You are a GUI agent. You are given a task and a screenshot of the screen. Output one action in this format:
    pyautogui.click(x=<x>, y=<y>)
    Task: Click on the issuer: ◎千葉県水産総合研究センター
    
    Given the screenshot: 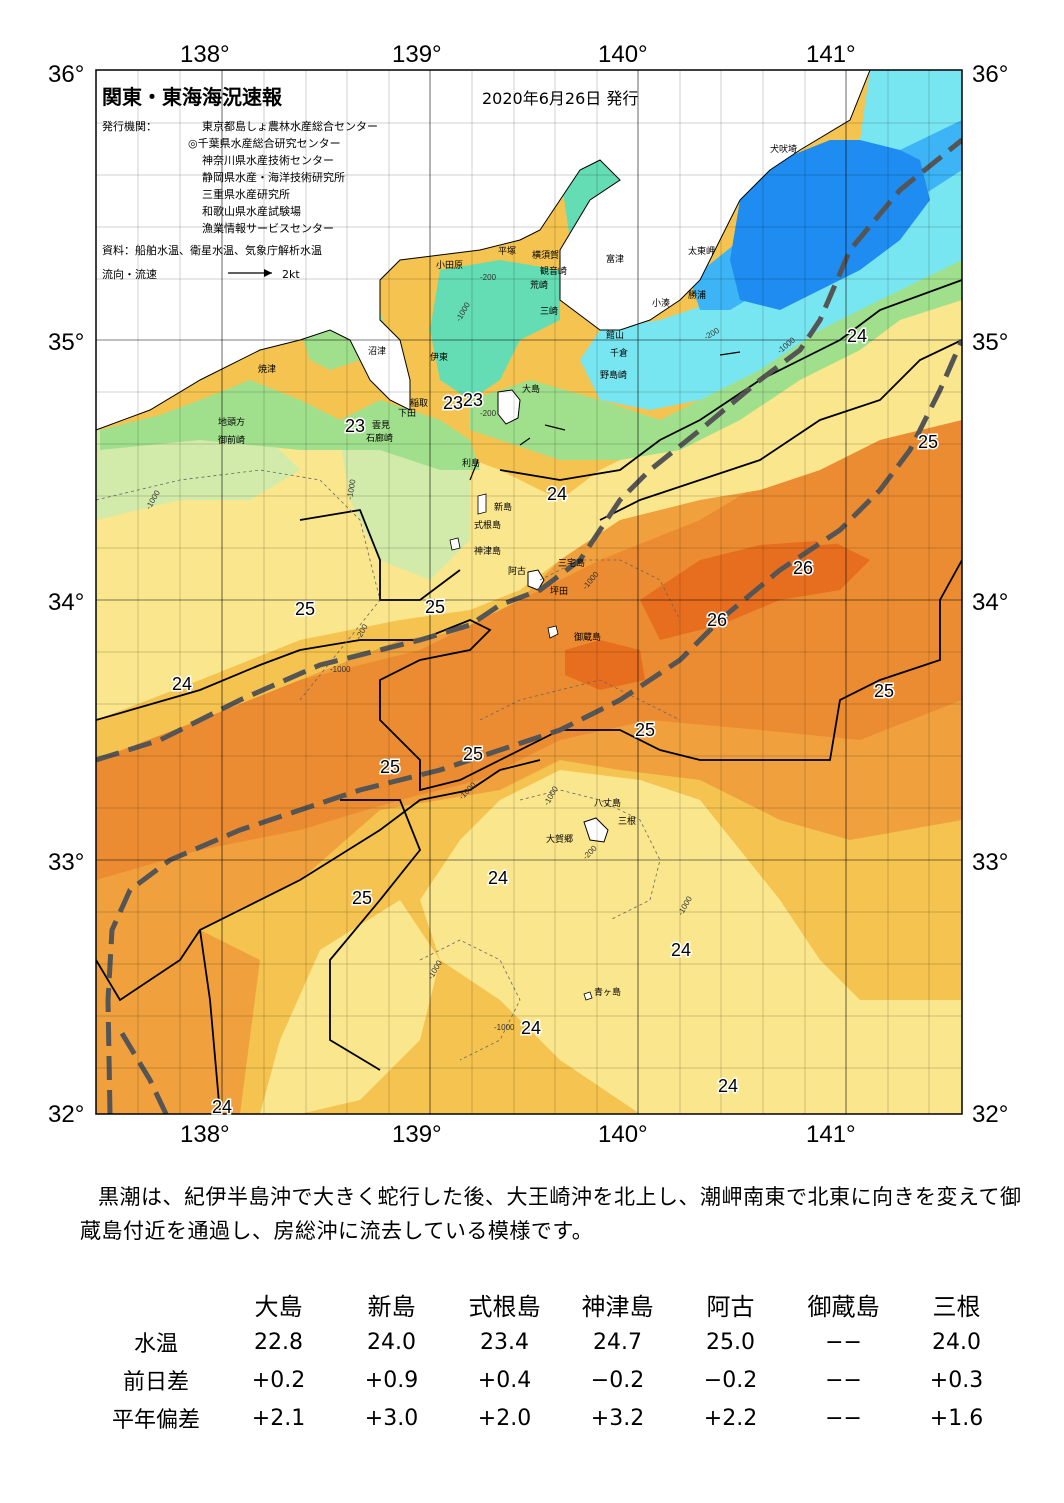 What is the action you would take?
    pyautogui.click(x=264, y=143)
    